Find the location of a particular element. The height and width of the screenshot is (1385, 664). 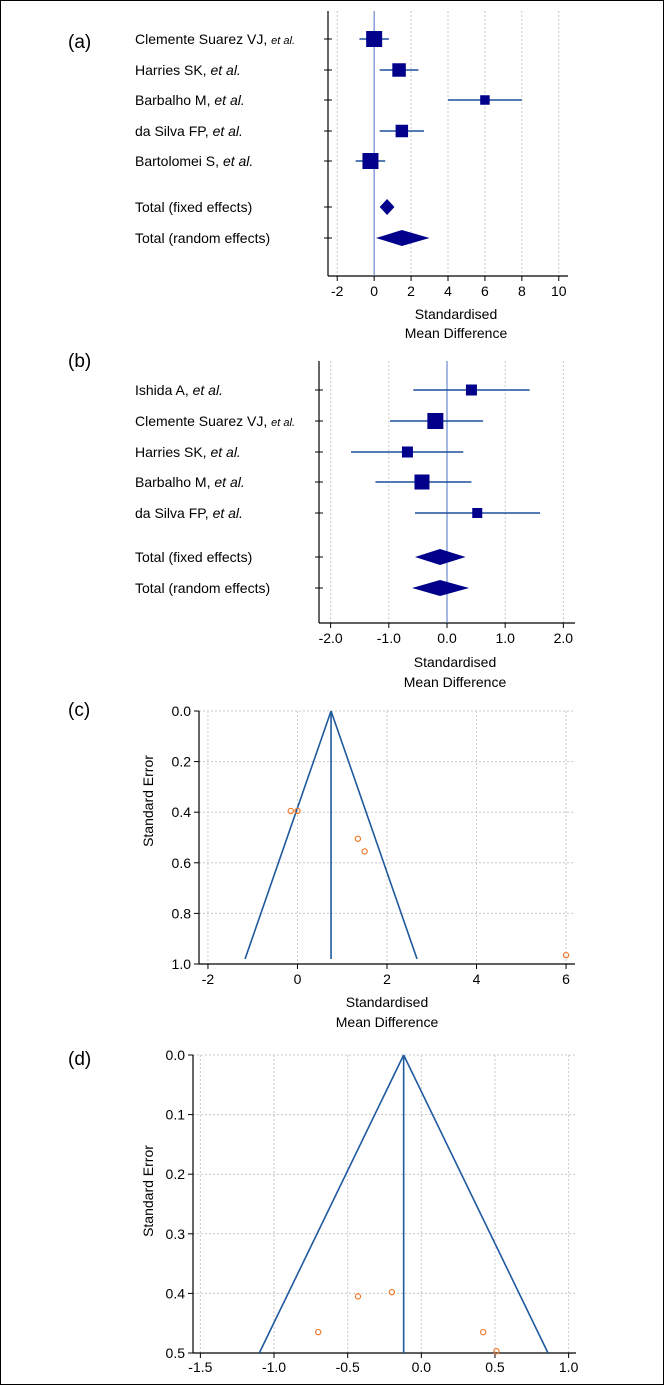

y-tick-label: 1.0 is located at coordinates (182, 964).